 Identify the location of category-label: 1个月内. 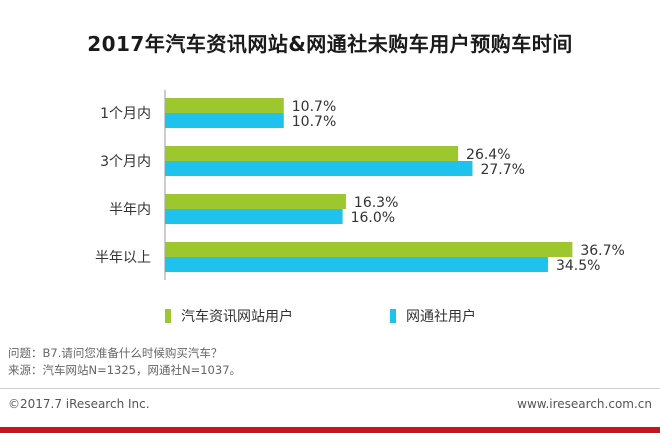
(125, 114).